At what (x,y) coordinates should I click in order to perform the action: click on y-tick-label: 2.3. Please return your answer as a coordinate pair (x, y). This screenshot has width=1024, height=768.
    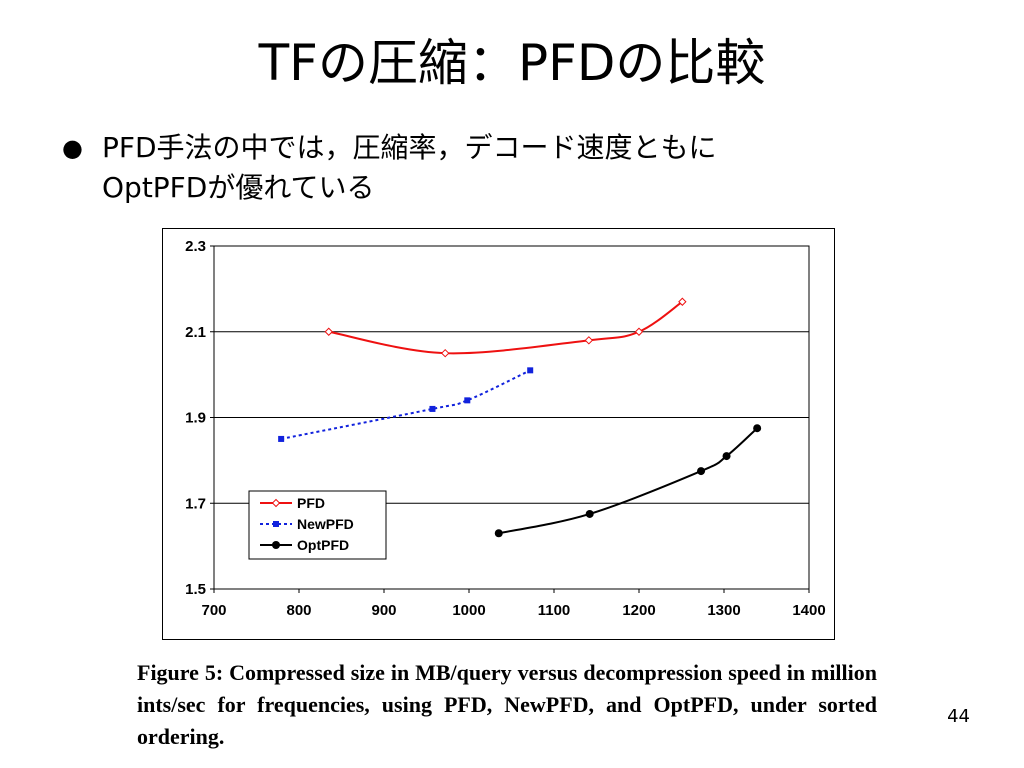
    Looking at the image, I should click on (195, 246).